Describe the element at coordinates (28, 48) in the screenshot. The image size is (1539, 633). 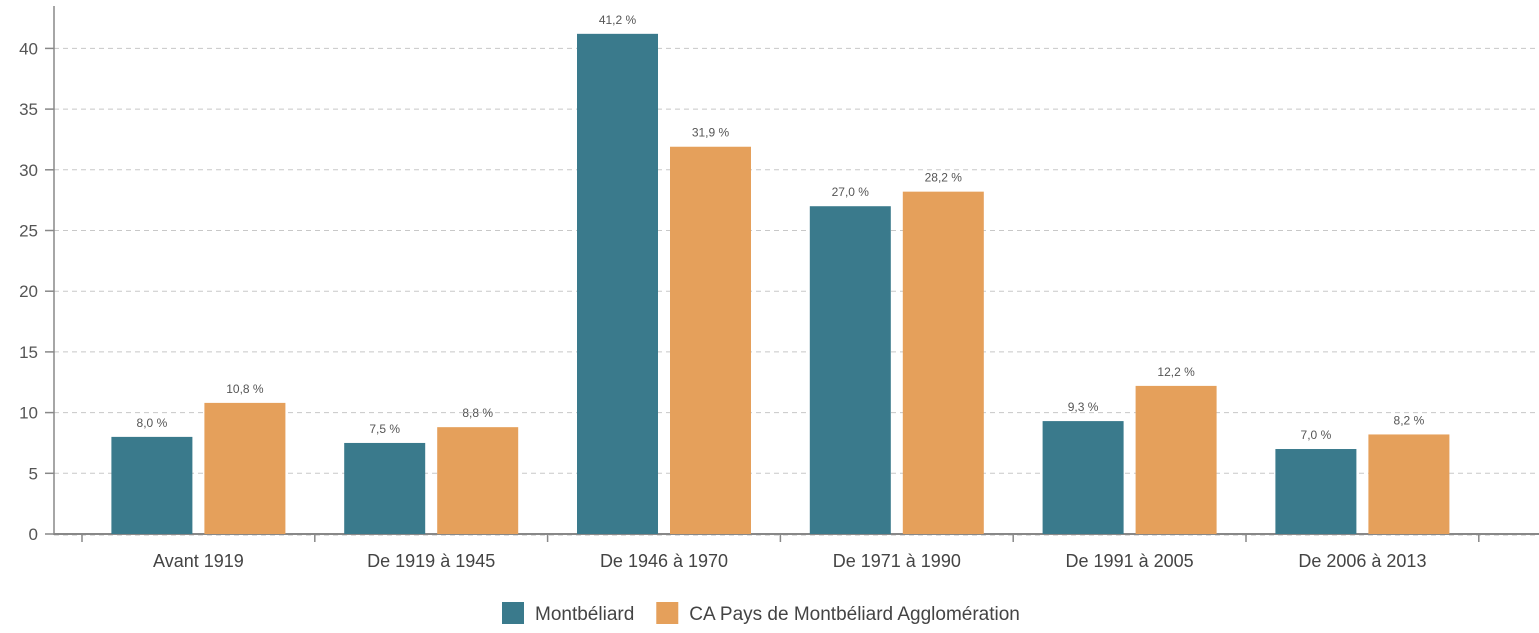
I see `y-tick-label: 40` at that location.